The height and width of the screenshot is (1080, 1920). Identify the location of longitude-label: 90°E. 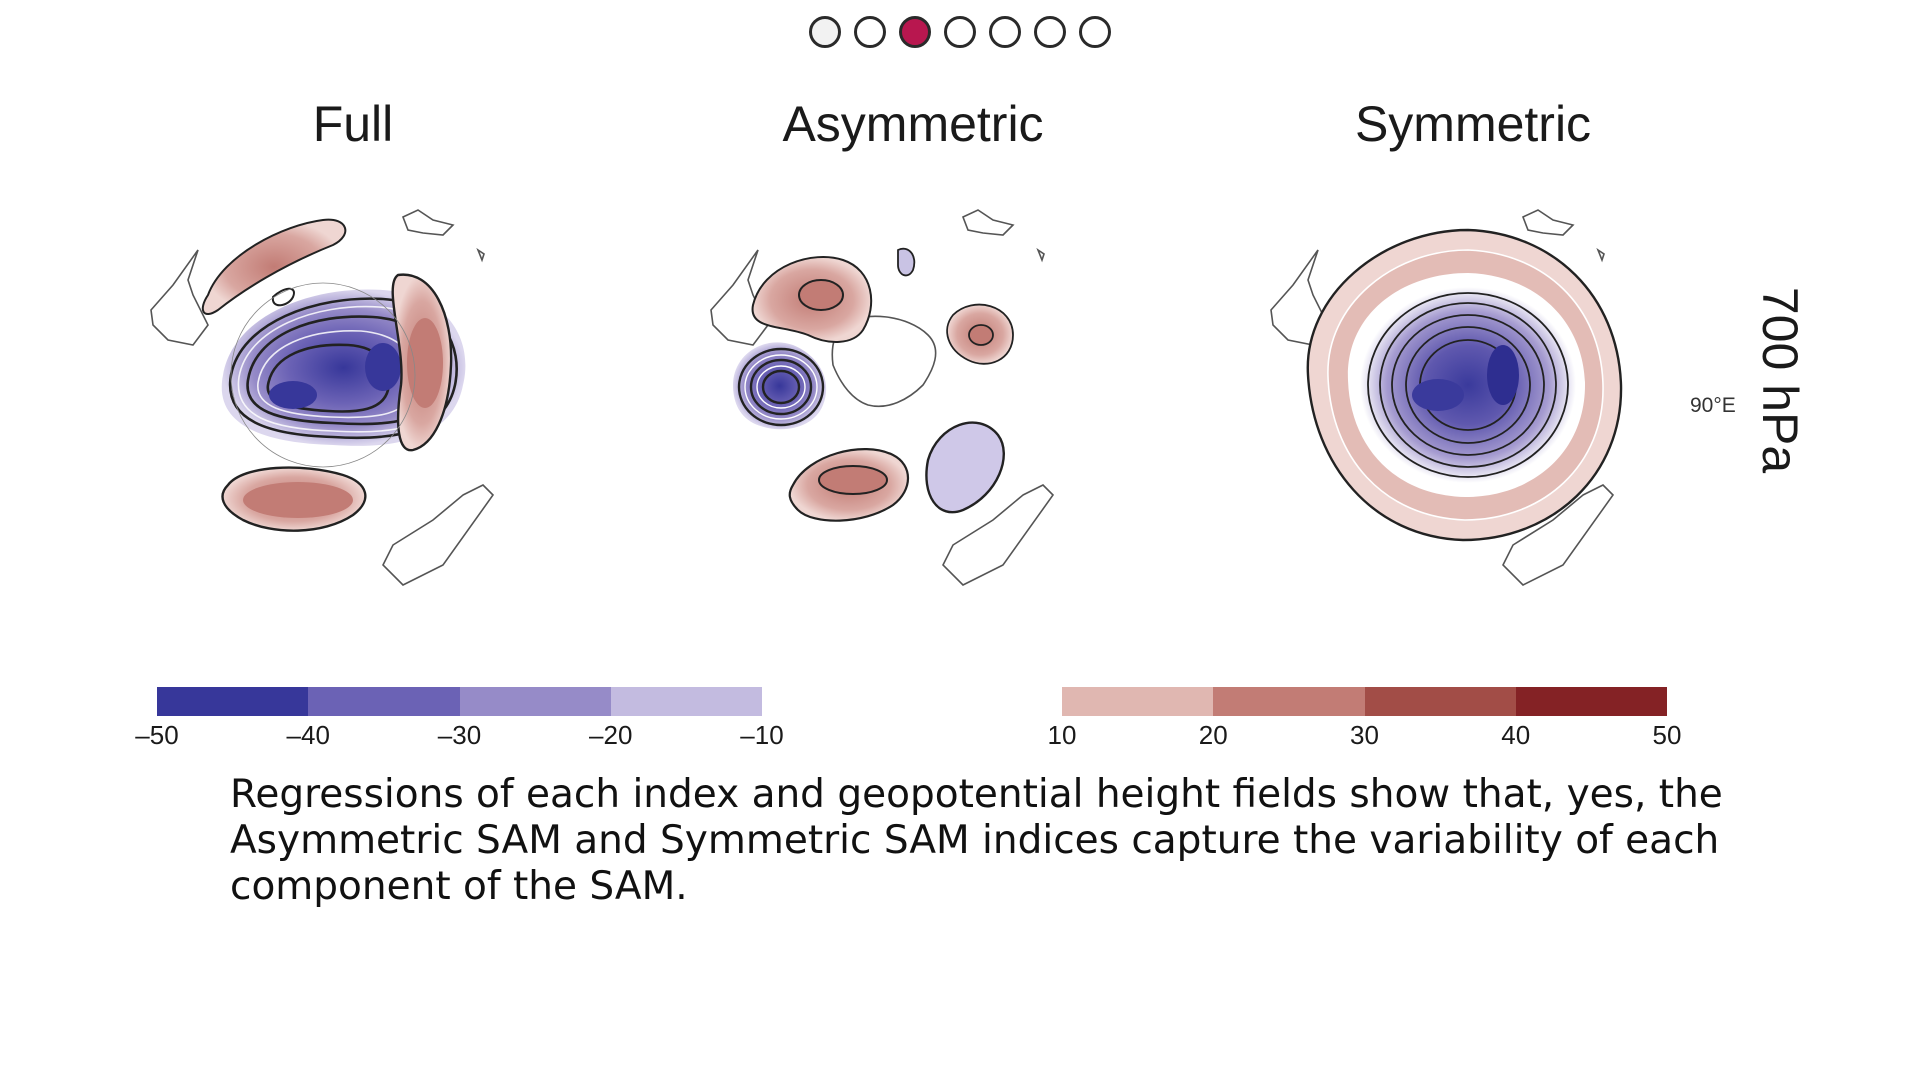
(1713, 405).